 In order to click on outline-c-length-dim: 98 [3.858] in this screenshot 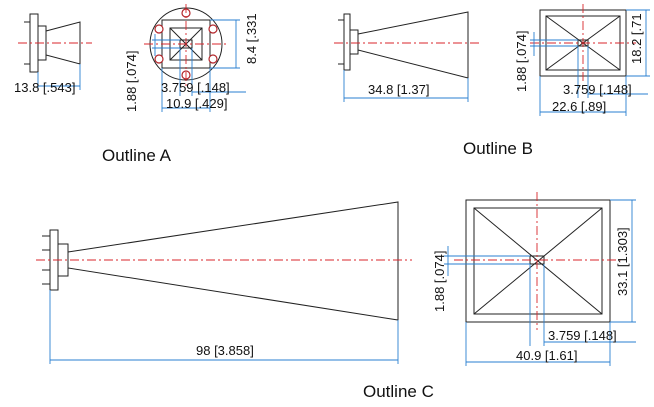, I will do `click(225, 350)`.